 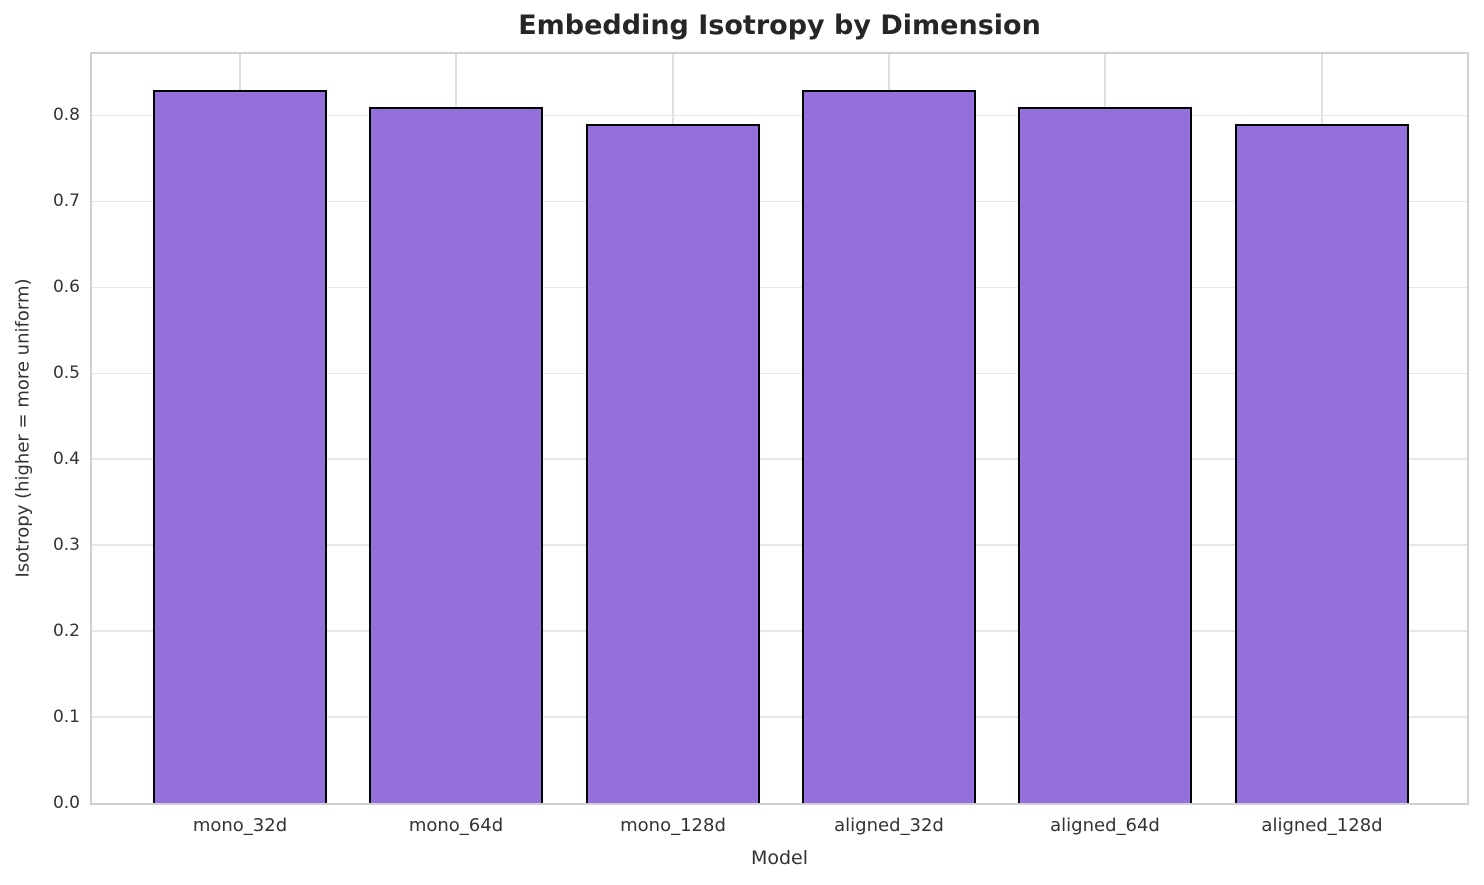 I want to click on y-tick-label: 0.1, so click(x=66, y=717).